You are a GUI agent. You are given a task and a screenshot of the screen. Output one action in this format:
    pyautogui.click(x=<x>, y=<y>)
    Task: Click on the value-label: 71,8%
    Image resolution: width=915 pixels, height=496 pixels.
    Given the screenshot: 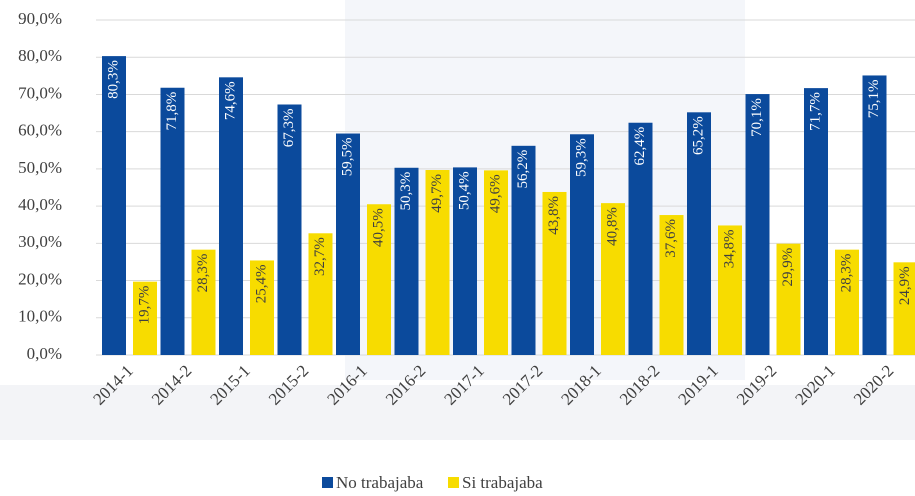 What is the action you would take?
    pyautogui.click(x=172, y=111)
    